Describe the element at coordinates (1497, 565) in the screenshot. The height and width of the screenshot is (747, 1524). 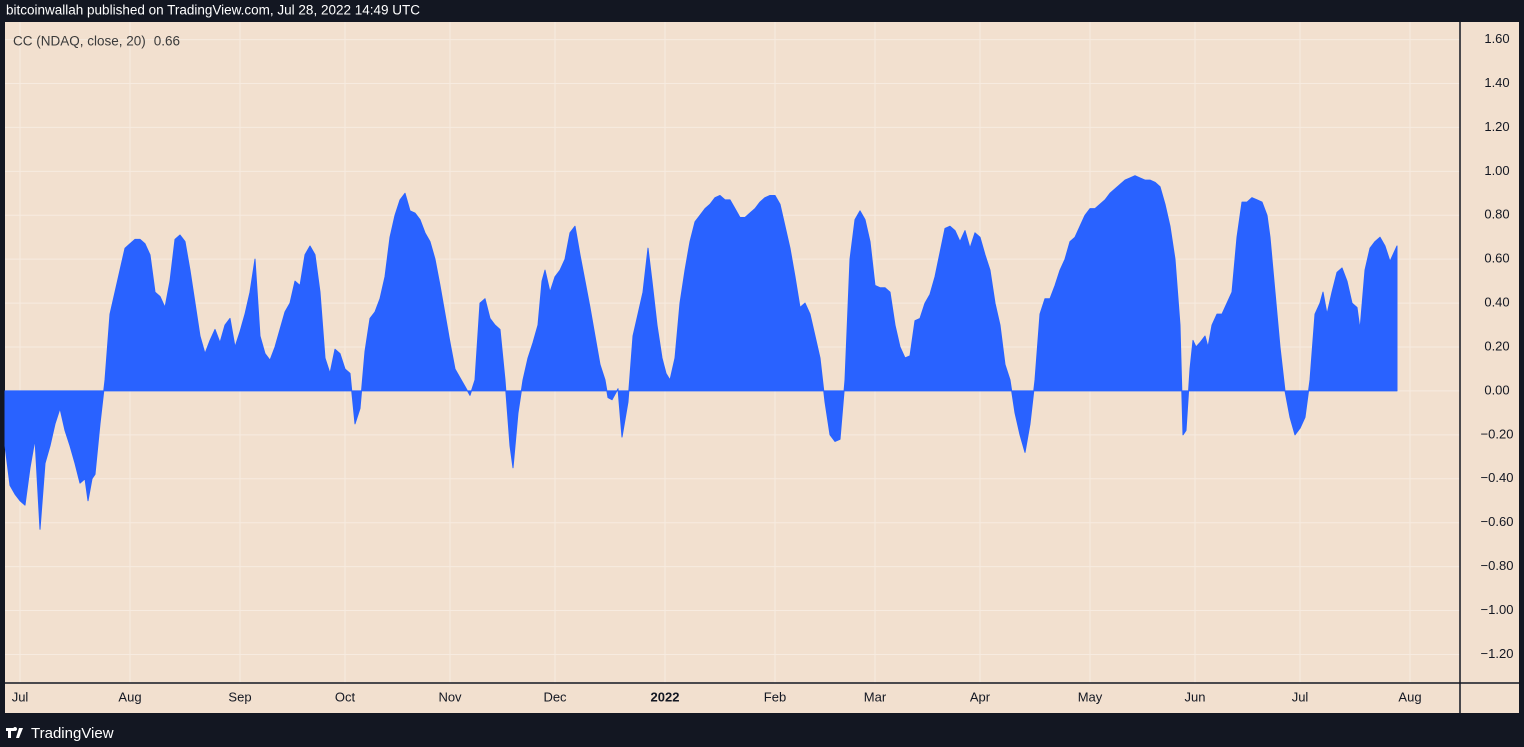
I see `y-tick-label: −0.80` at that location.